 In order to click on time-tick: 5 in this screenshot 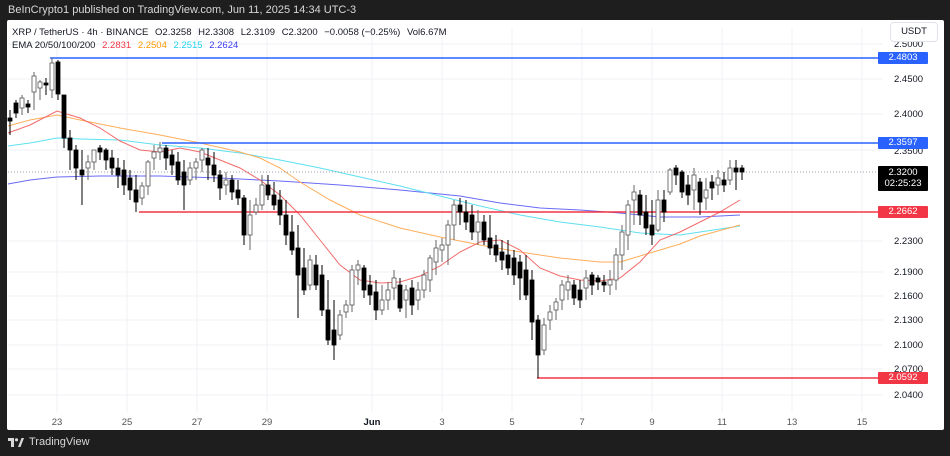, I will do `click(512, 422)`.